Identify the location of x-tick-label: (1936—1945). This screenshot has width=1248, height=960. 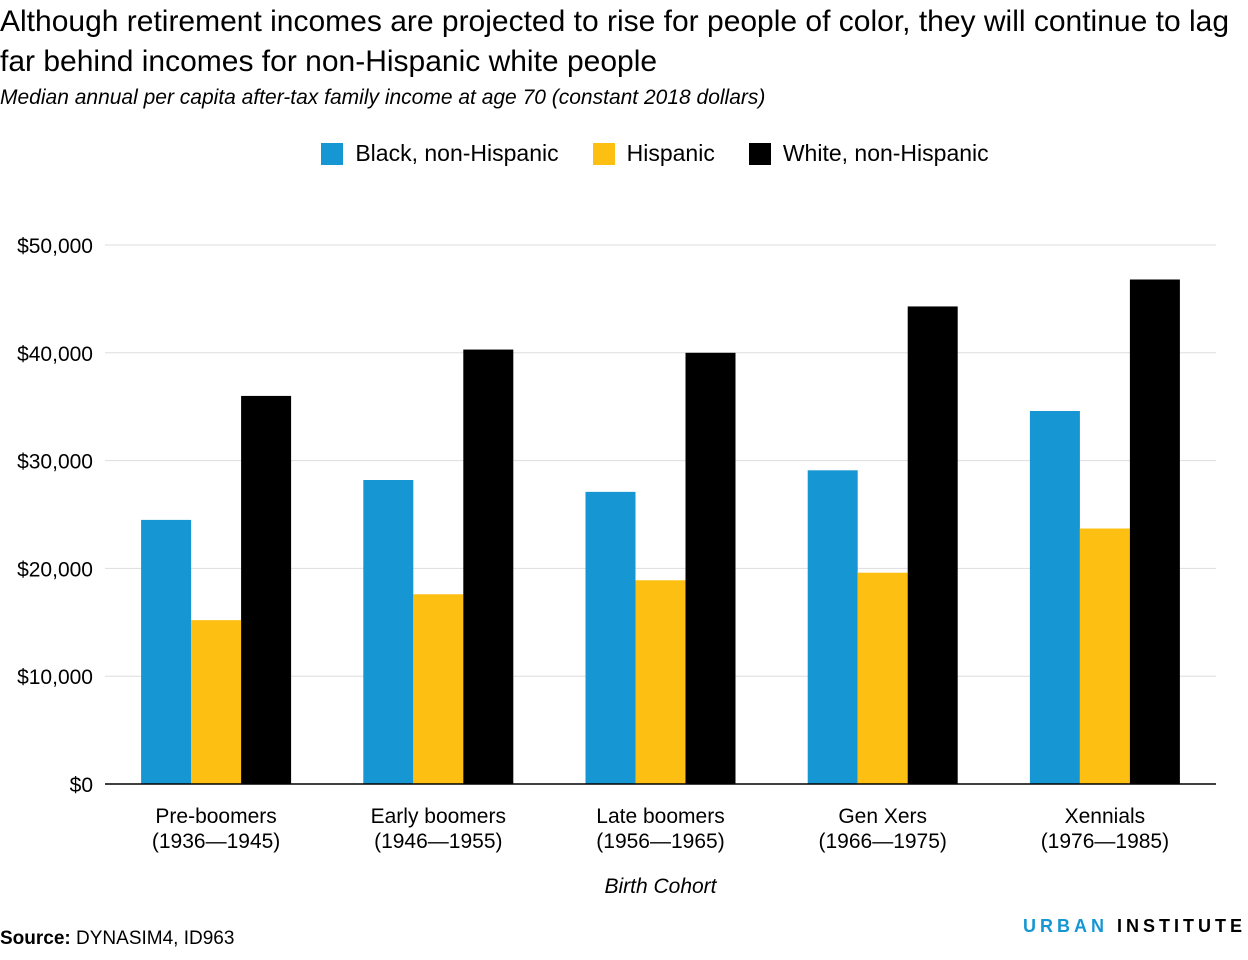
(216, 841).